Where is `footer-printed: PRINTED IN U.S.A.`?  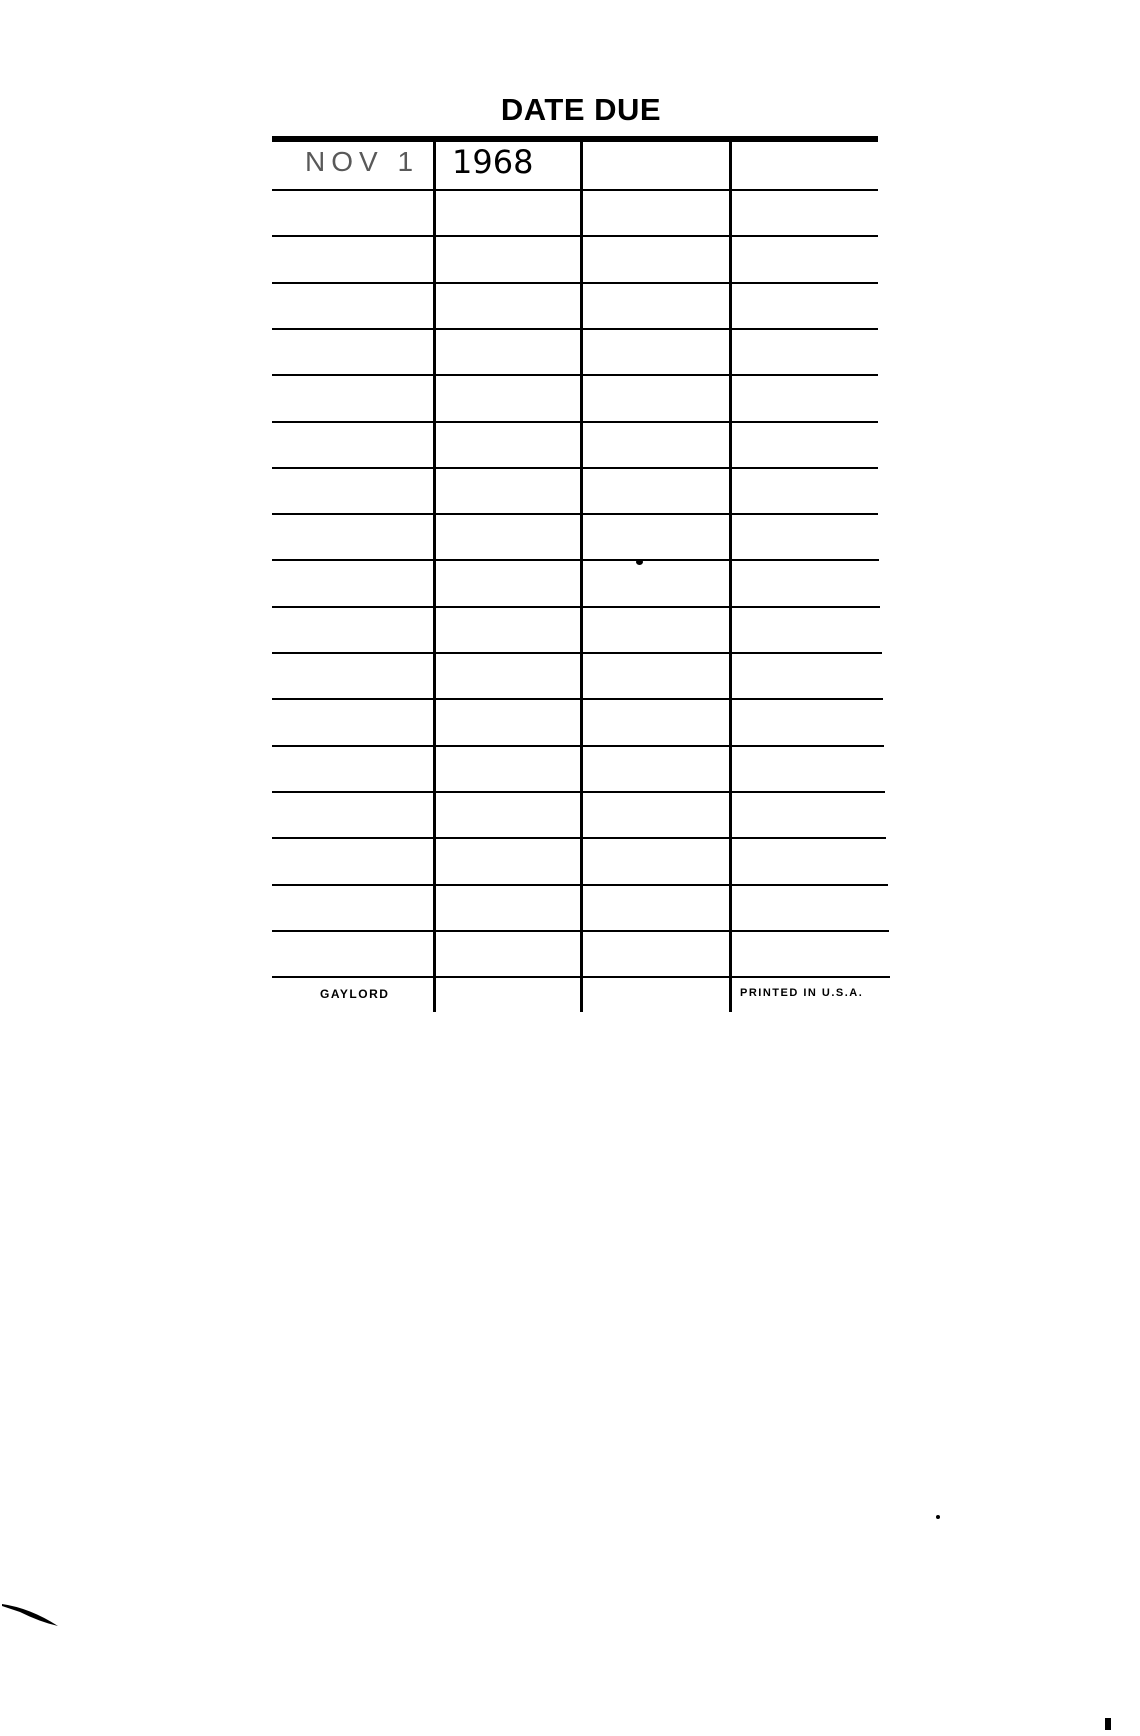
footer-printed: PRINTED IN U.S.A. is located at coordinates (802, 993).